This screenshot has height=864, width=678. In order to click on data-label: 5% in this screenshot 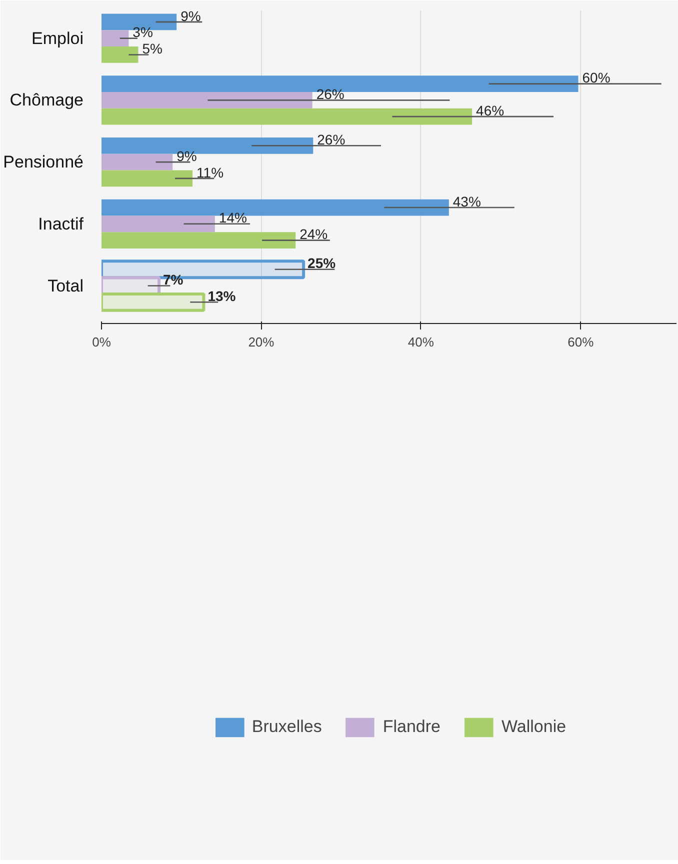, I will do `click(152, 48)`.